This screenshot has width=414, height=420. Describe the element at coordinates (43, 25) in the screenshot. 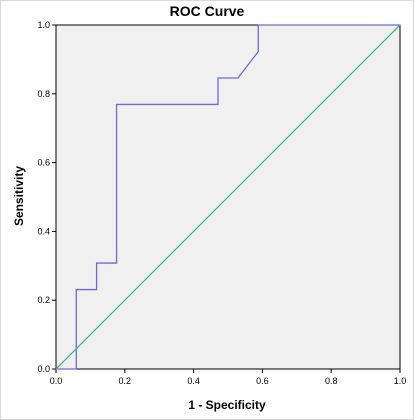

I see `y-tick-label: 1.0` at that location.